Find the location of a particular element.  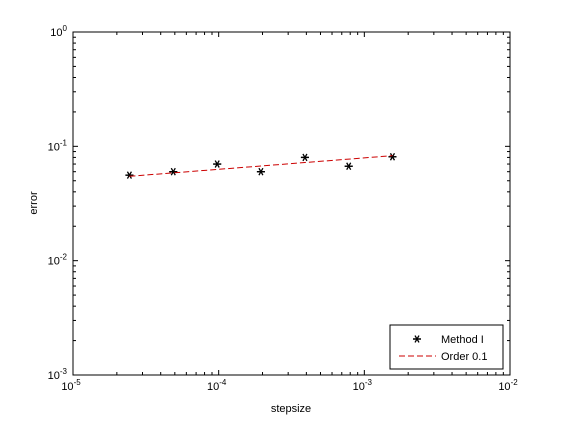

legend-star-icon is located at coordinates (417, 339).